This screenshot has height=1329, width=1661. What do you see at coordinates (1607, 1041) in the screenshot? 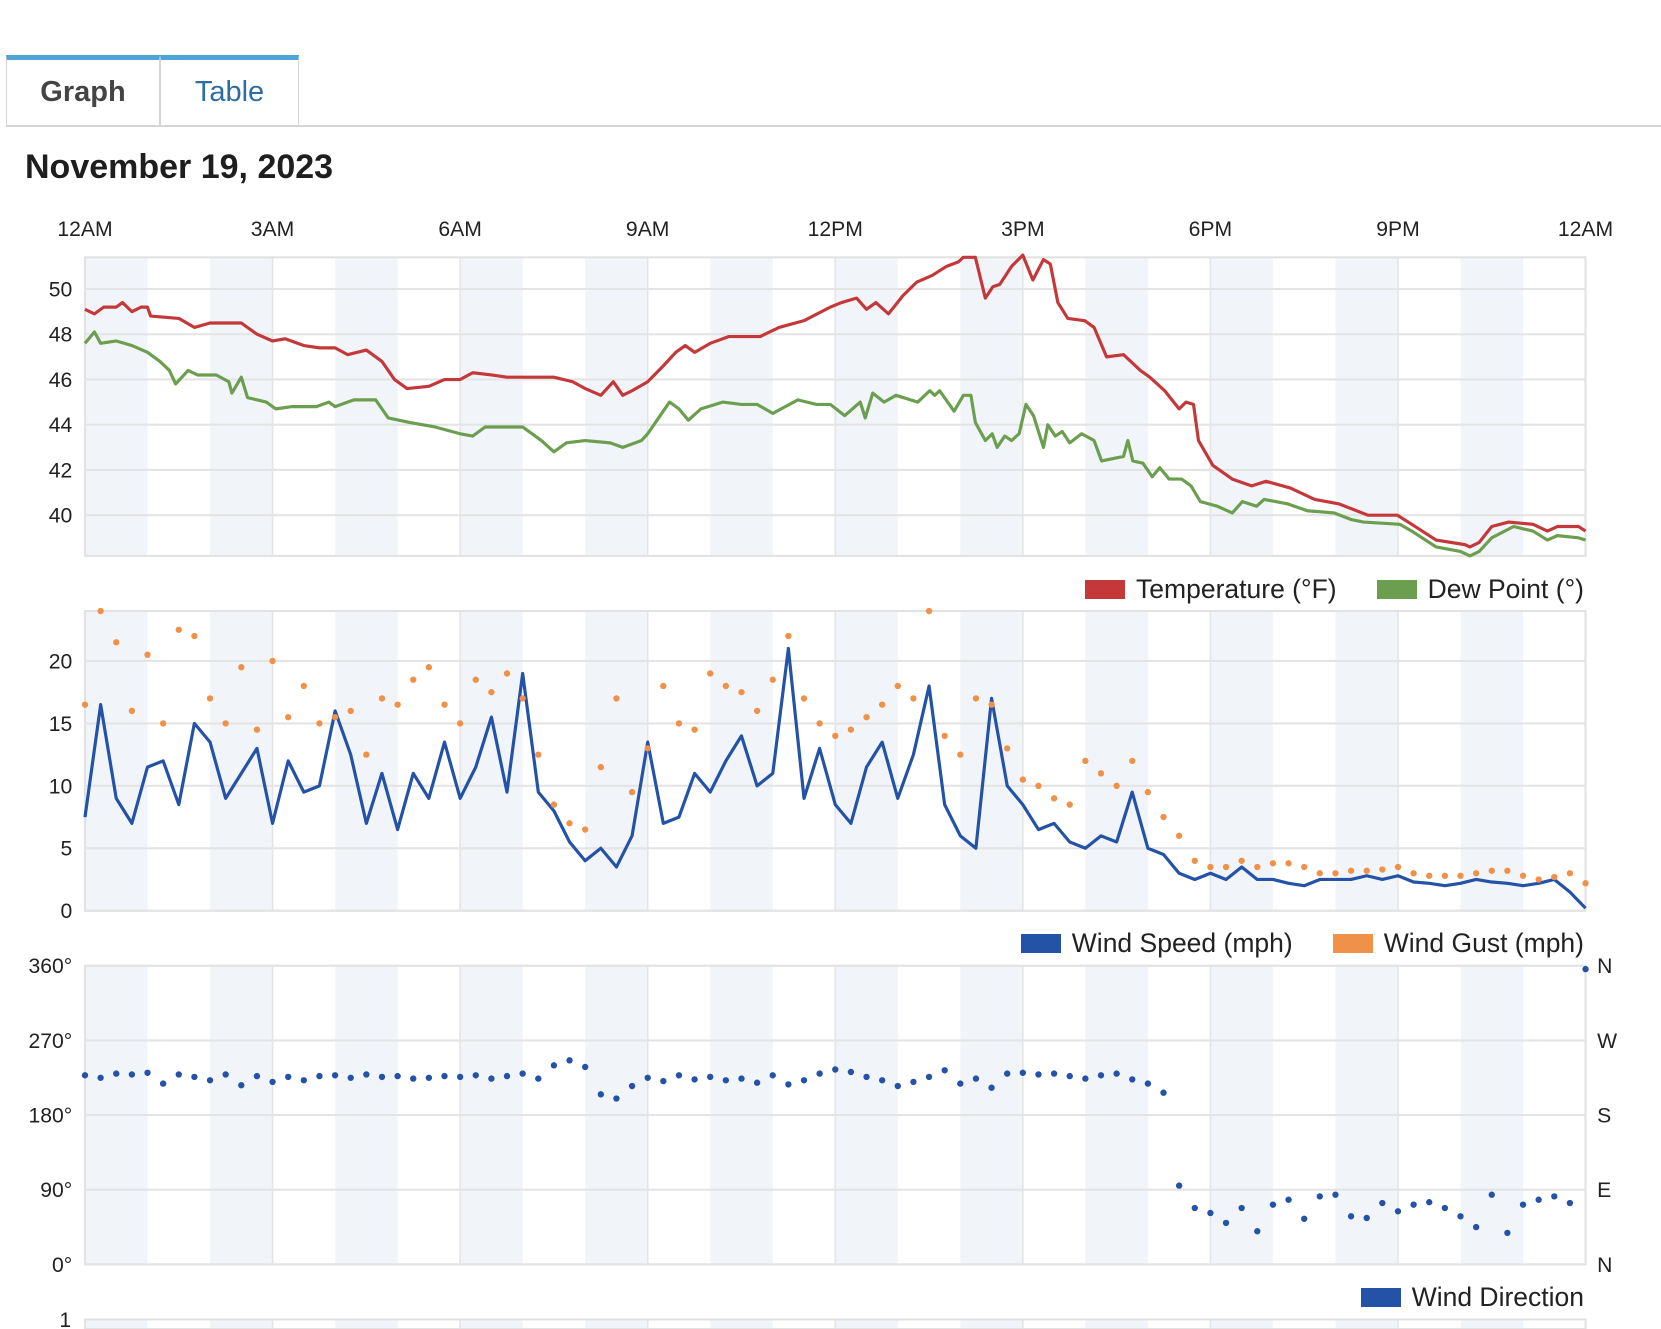
I see `compass-tick-label: W` at bounding box center [1607, 1041].